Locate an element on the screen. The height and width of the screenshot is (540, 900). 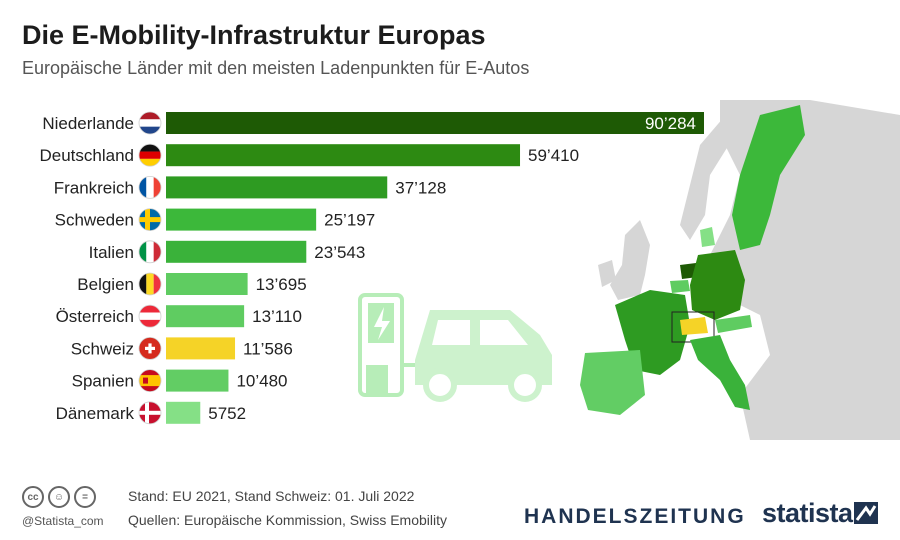
map-denmark is located at coordinates (707, 237).